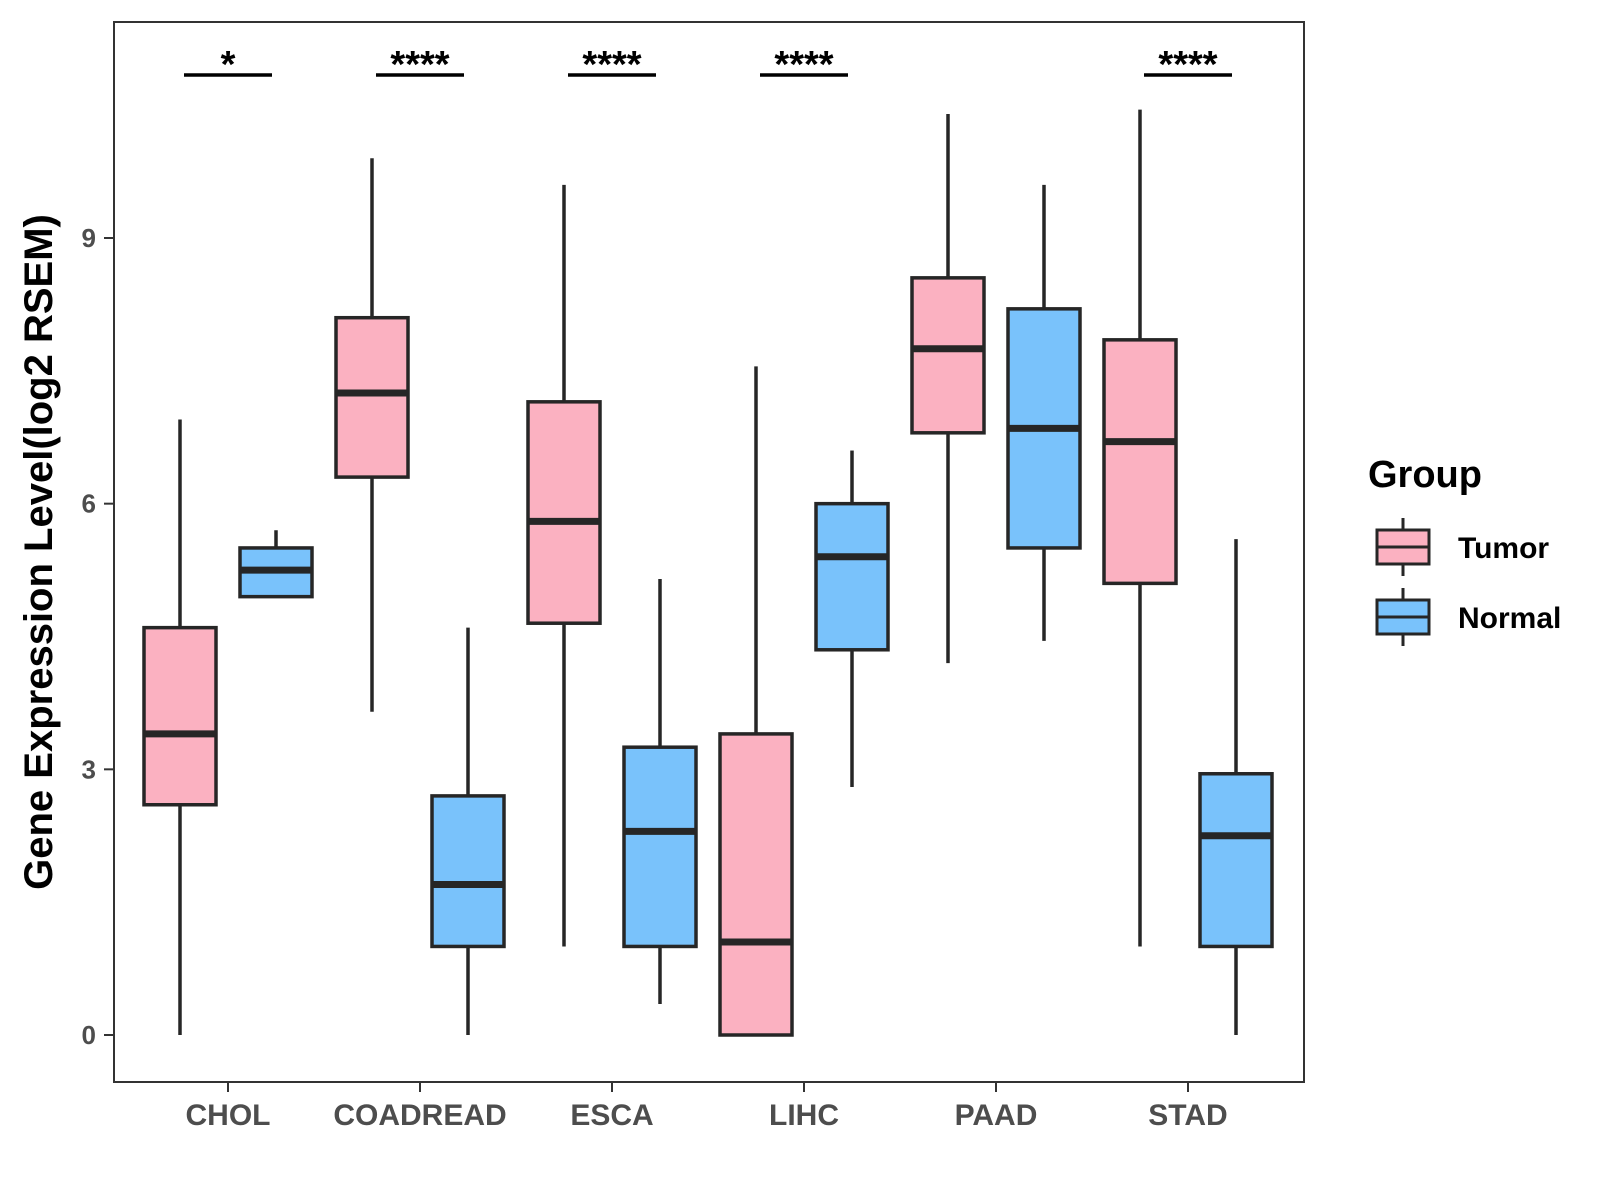  What do you see at coordinates (39, 552) in the screenshot?
I see `y-axis-title: Gene Expression Level(log2 RSEM)` at bounding box center [39, 552].